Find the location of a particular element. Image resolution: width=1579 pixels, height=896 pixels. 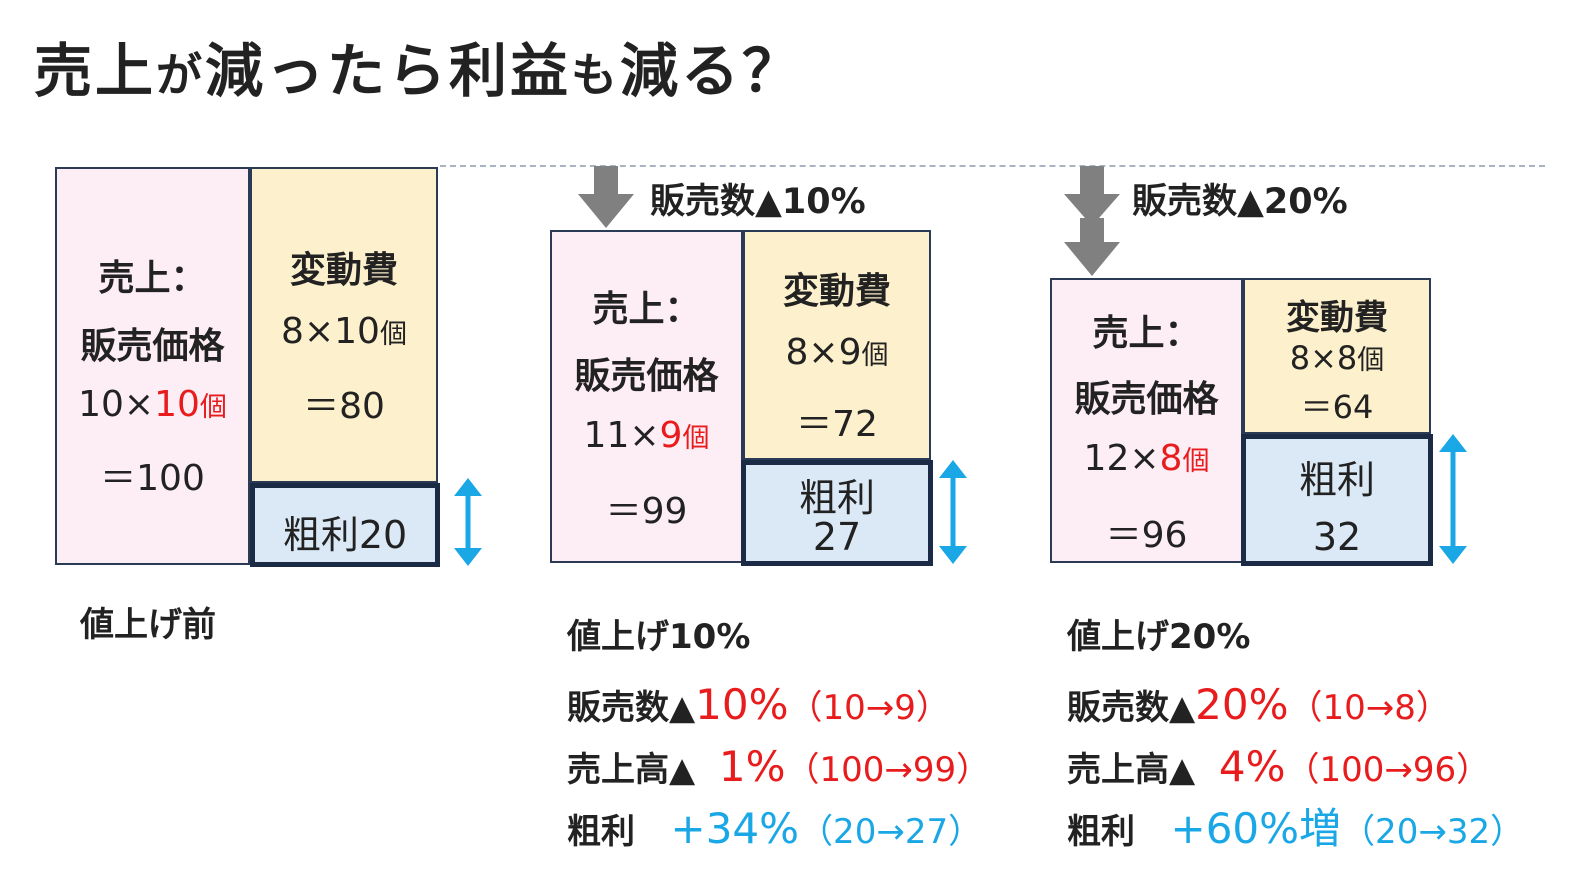

sales-total: ＝96 is located at coordinates (1146, 535).